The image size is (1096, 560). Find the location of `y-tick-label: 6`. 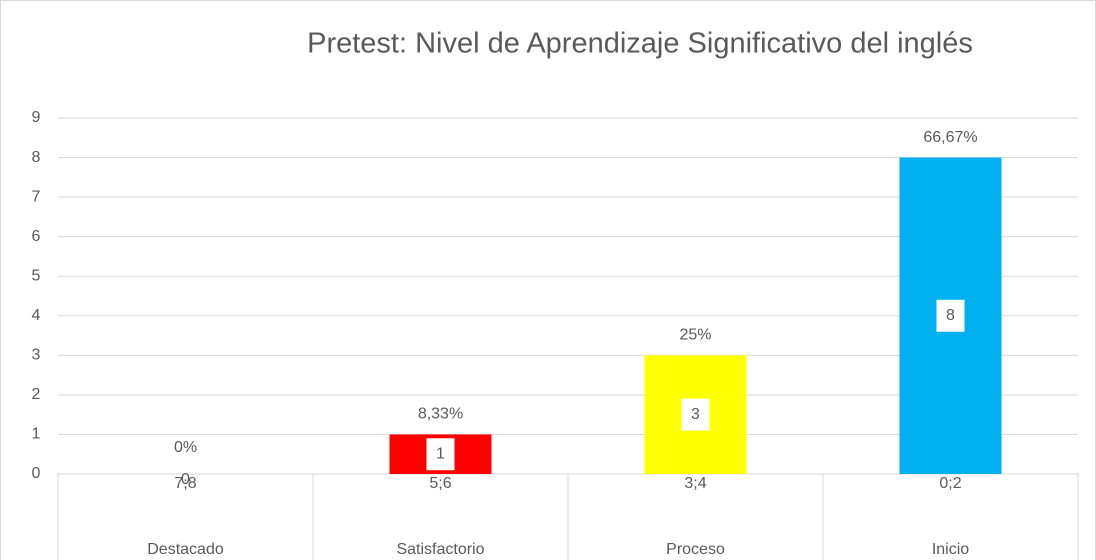

y-tick-label: 6 is located at coordinates (36, 236).